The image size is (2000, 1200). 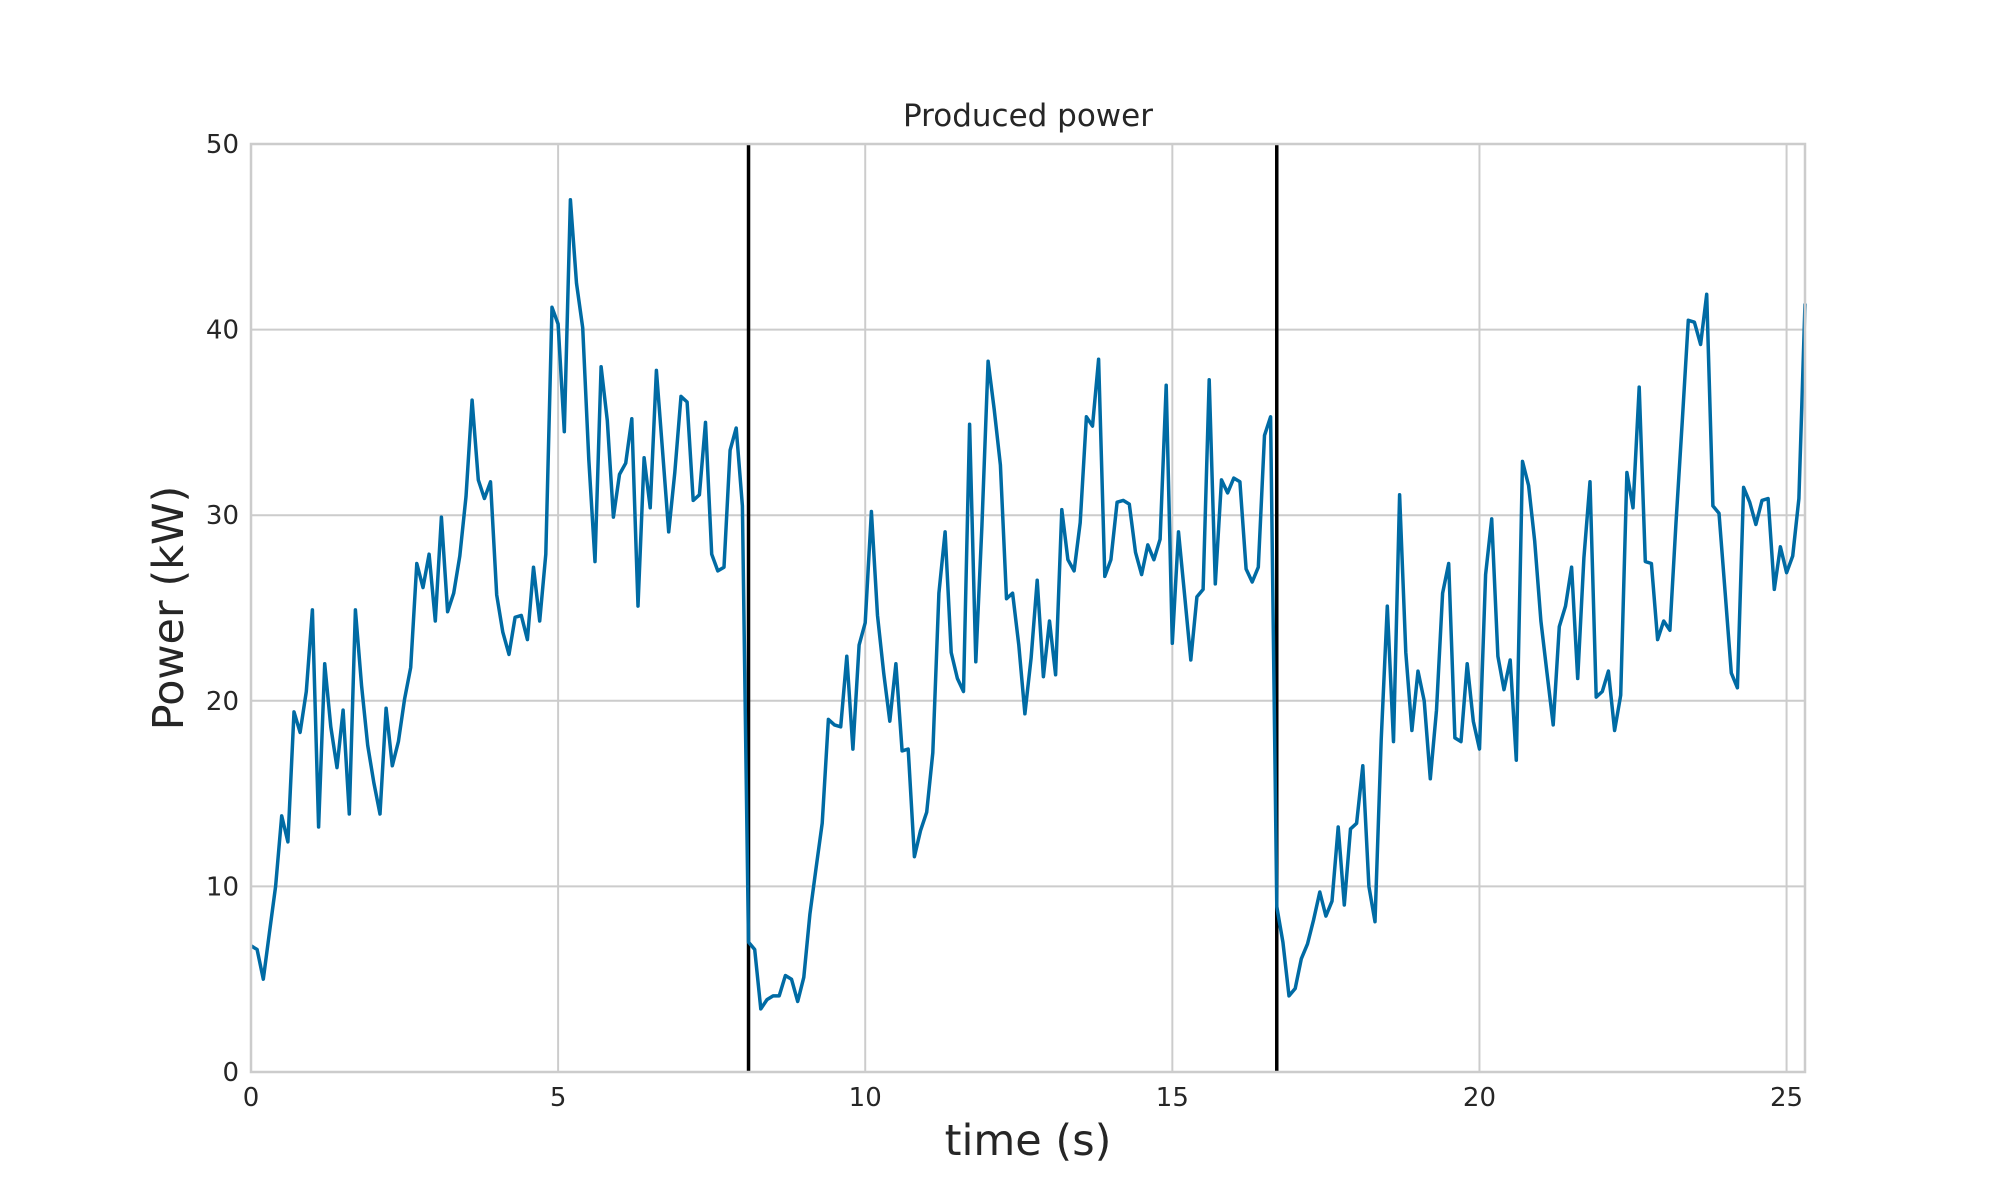 I want to click on chart-title: Produced power, so click(x=1028, y=116).